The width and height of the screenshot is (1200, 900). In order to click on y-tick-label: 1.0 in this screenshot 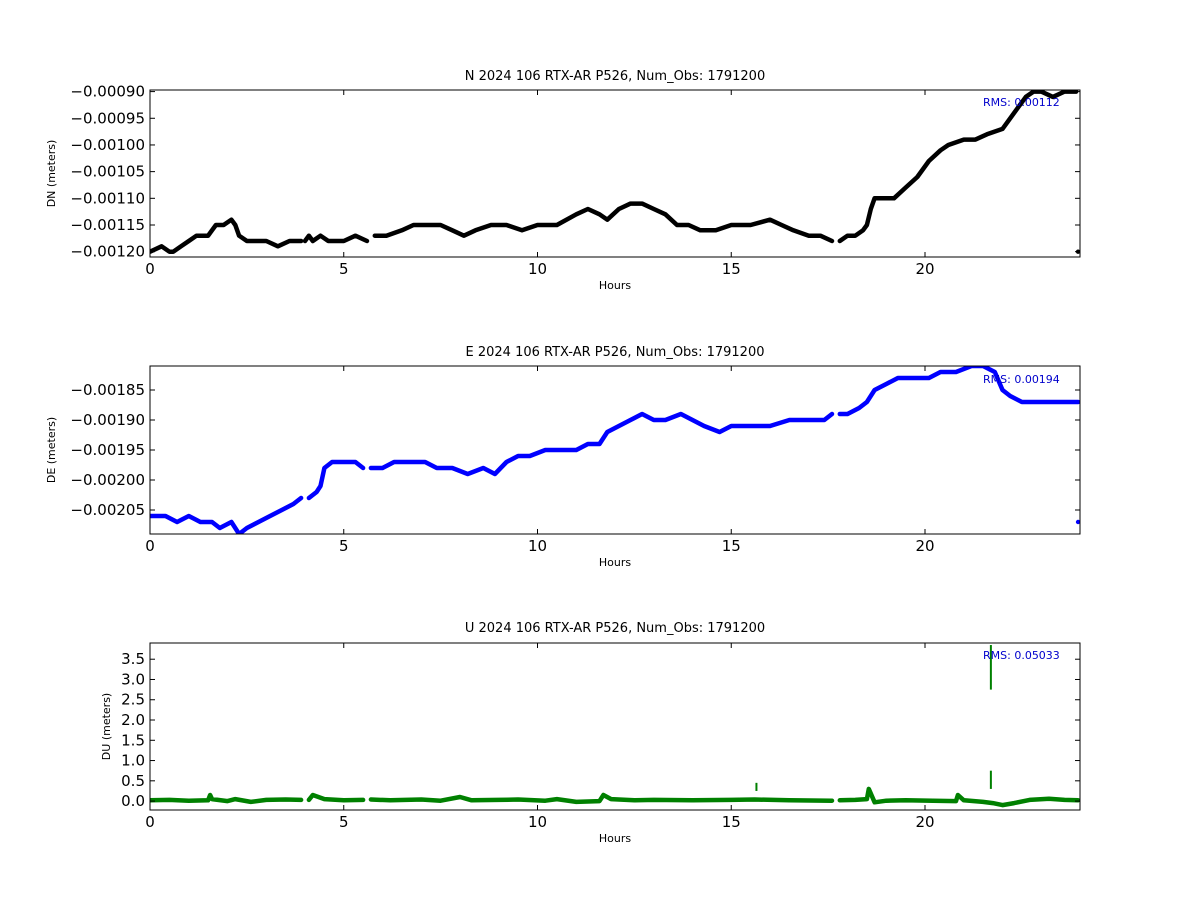, I will do `click(133, 761)`.